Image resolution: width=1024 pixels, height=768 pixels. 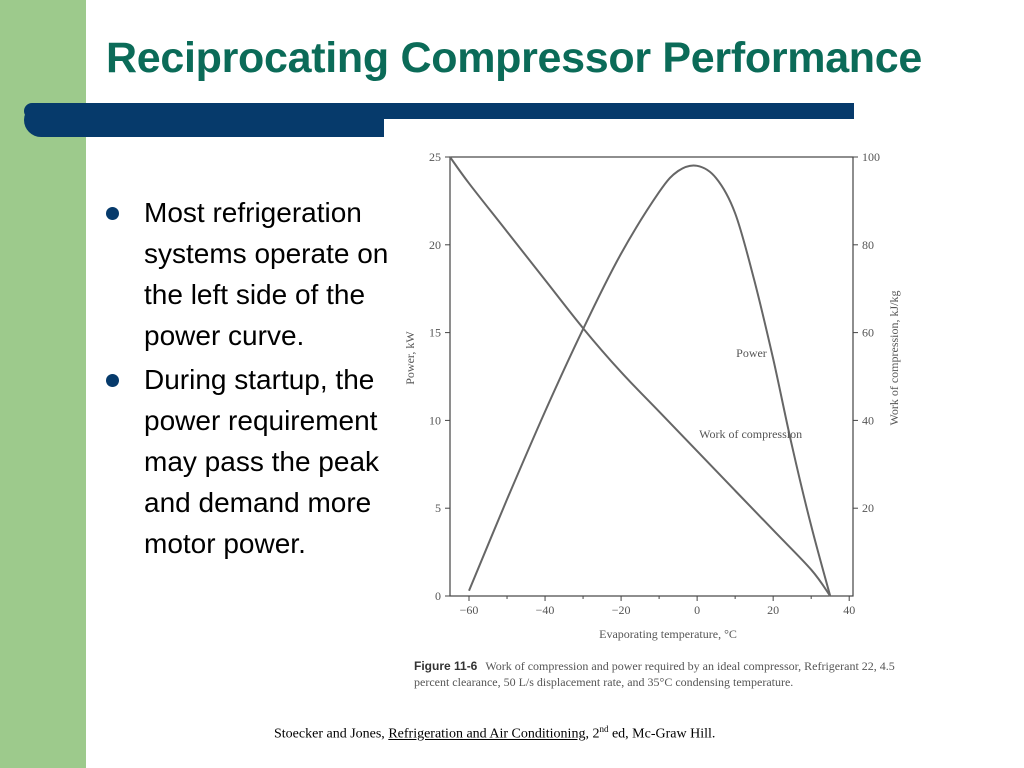 I want to click on citation-edition: , 2, so click(x=592, y=734).